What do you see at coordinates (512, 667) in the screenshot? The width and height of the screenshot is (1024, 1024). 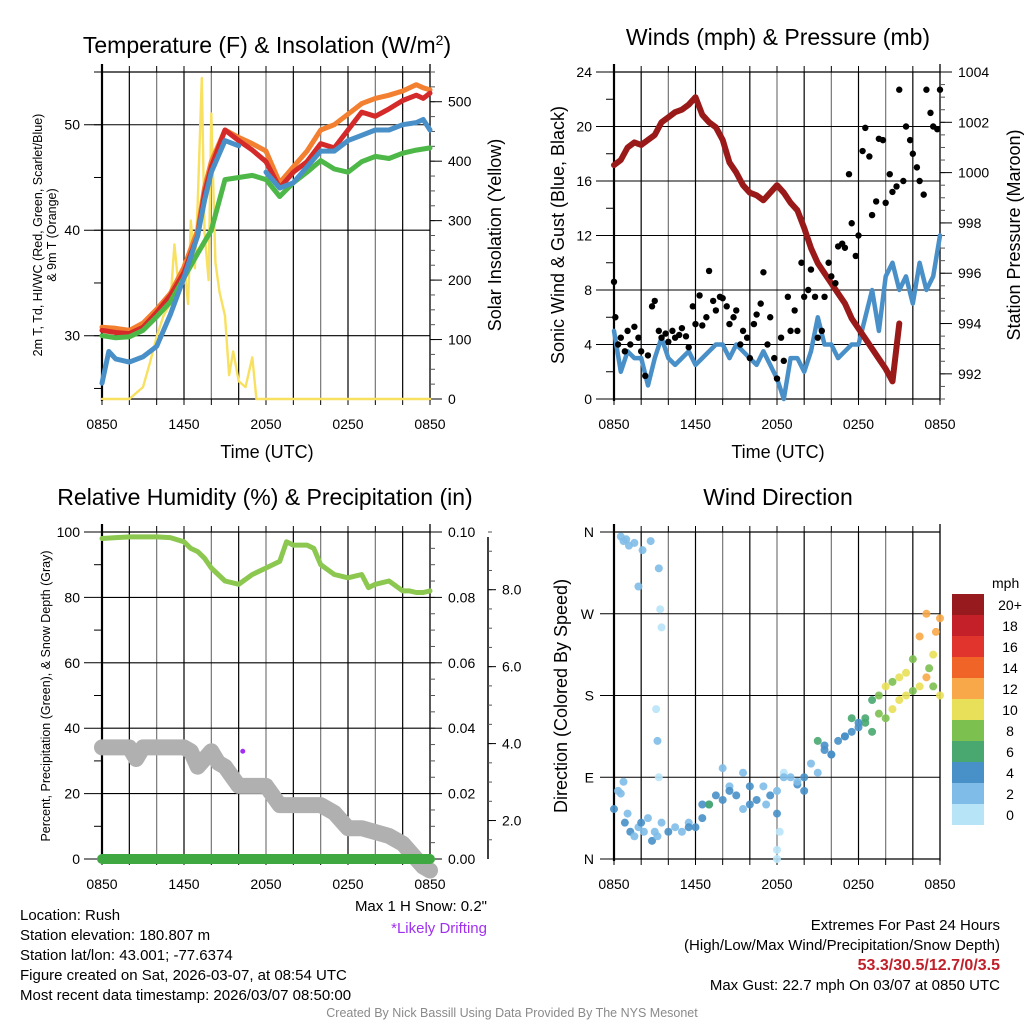 I see `snow-depth-y-tick-label: 6.0` at bounding box center [512, 667].